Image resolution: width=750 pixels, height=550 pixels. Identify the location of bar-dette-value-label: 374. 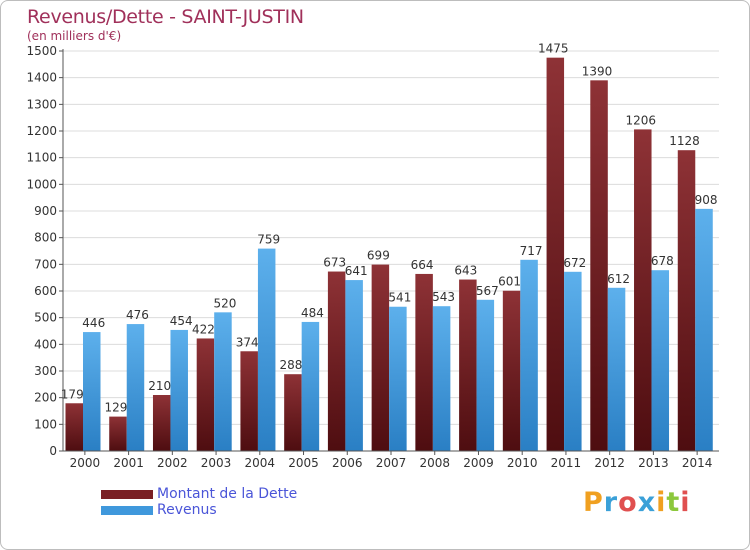
(247, 342).